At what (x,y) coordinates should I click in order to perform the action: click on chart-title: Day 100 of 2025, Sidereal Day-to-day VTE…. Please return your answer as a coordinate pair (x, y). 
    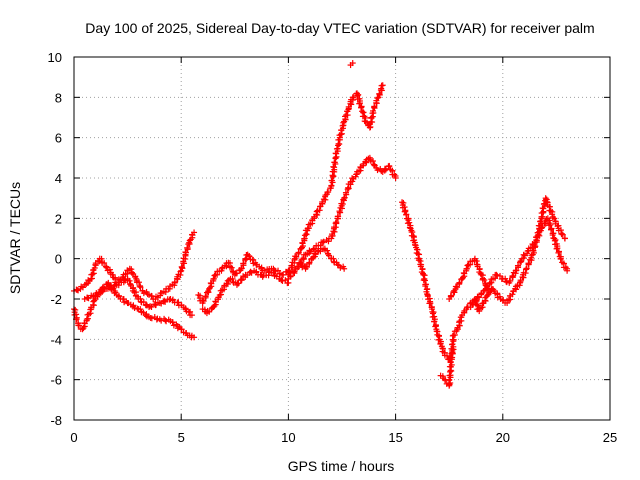
    Looking at the image, I should click on (339, 28).